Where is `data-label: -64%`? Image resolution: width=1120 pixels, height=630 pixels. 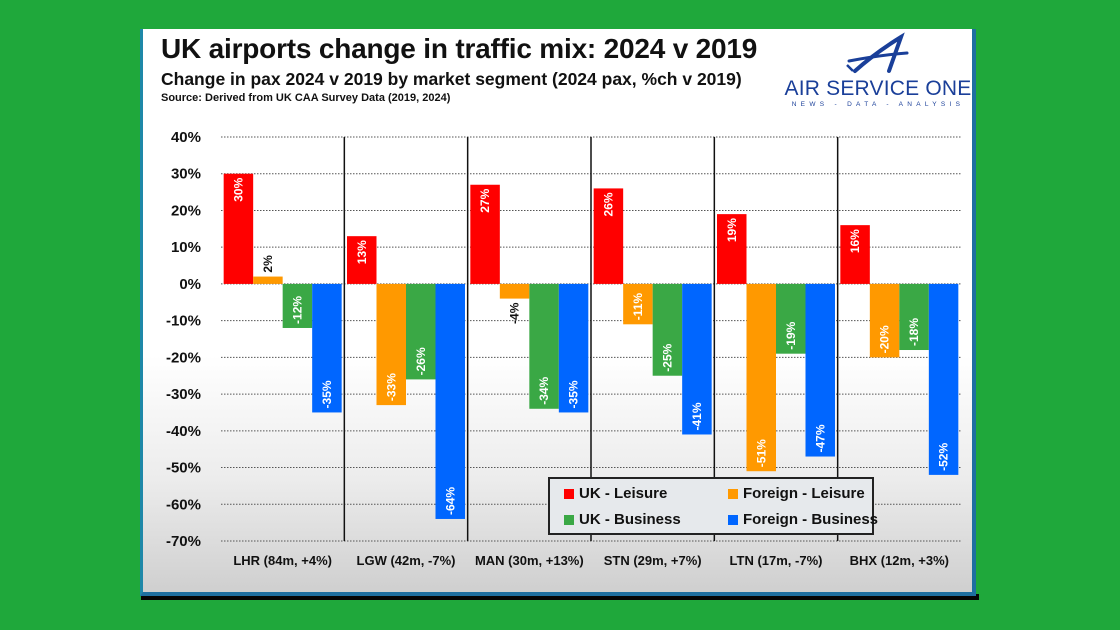 data-label: -64% is located at coordinates (450, 501).